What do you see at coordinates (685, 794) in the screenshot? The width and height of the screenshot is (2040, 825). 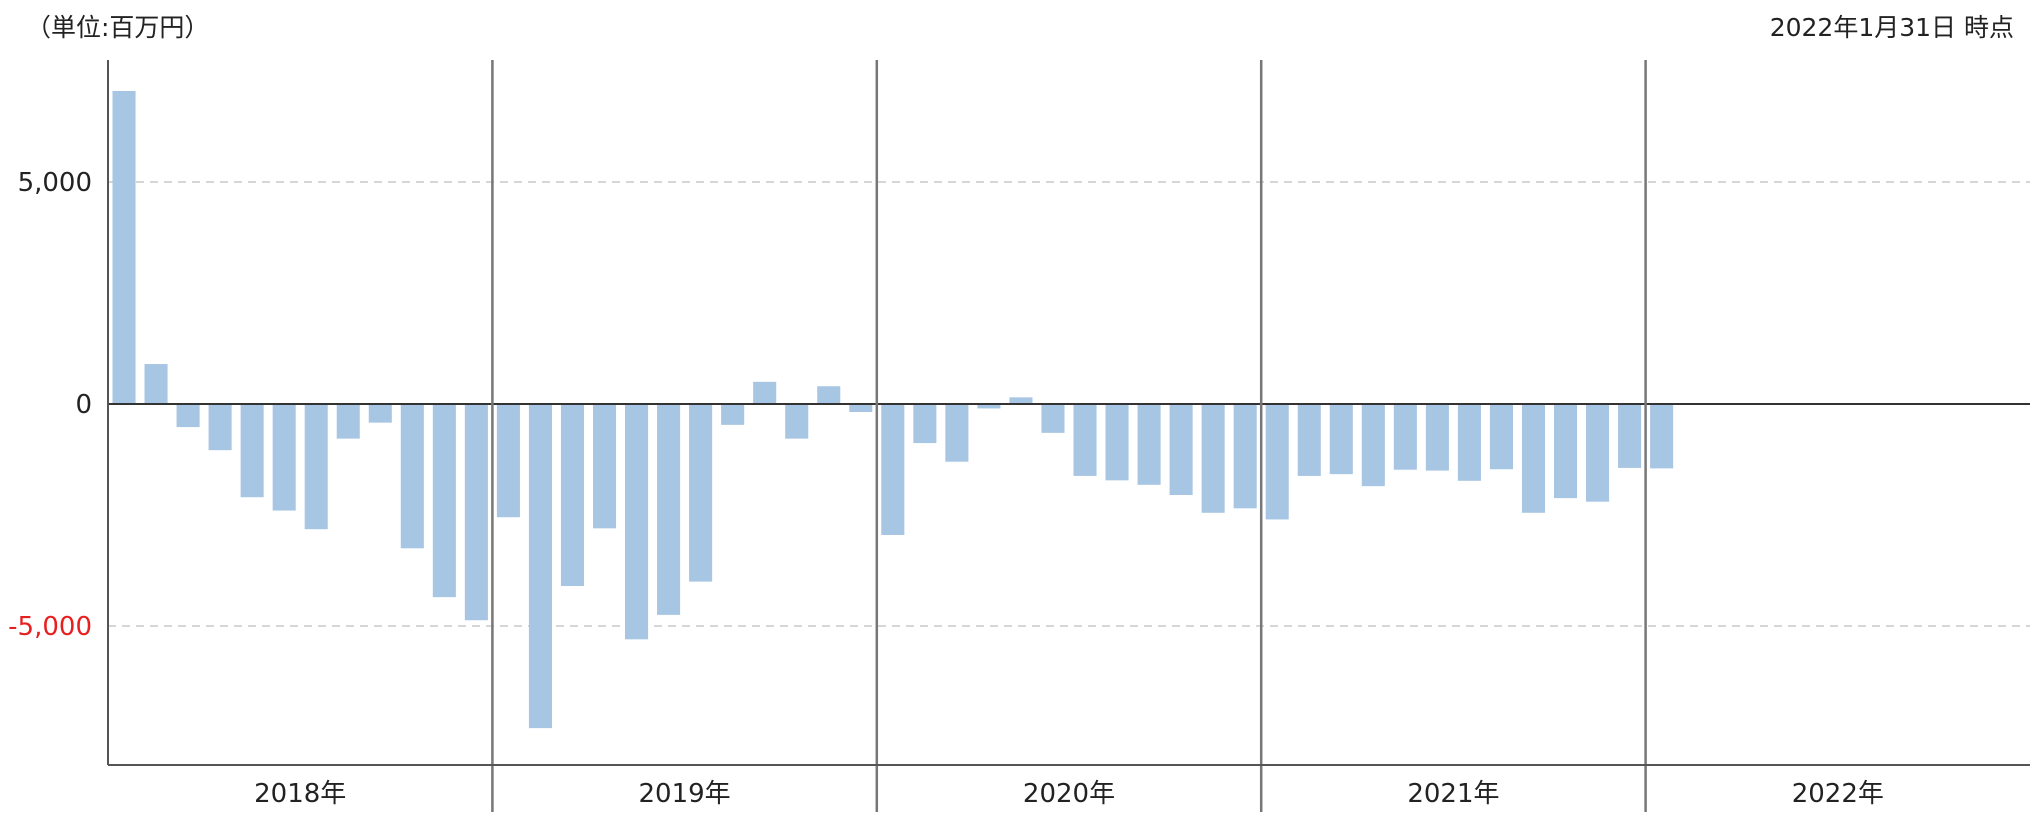 I see `x-year-label: 2019年` at bounding box center [685, 794].